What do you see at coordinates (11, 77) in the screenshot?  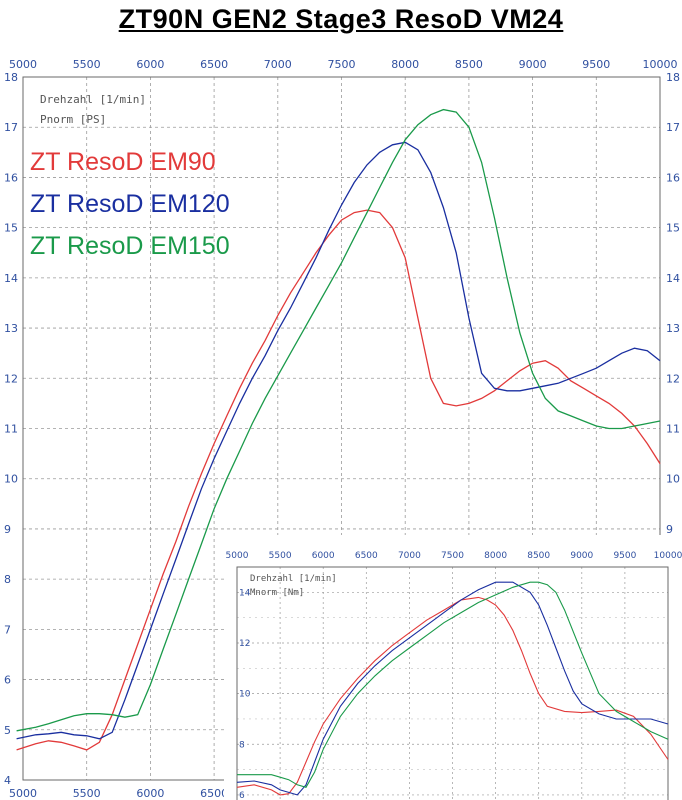 I see `y-tick-label-left: 18` at bounding box center [11, 77].